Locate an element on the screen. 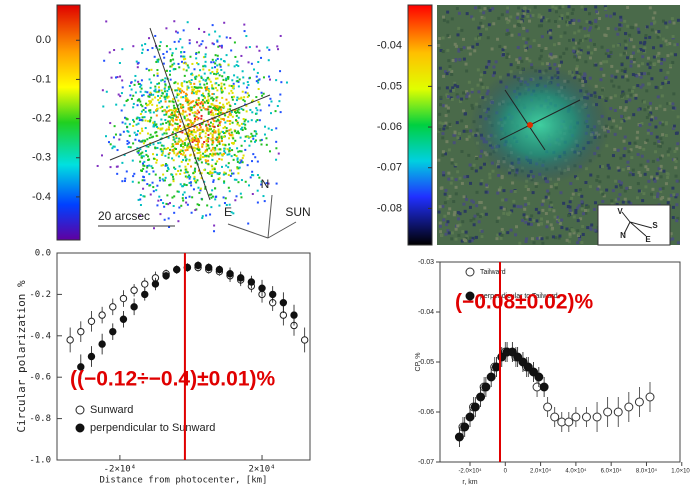 The width and height of the screenshot is (690, 490). y-tick-label: -0.6 is located at coordinates (40, 378).